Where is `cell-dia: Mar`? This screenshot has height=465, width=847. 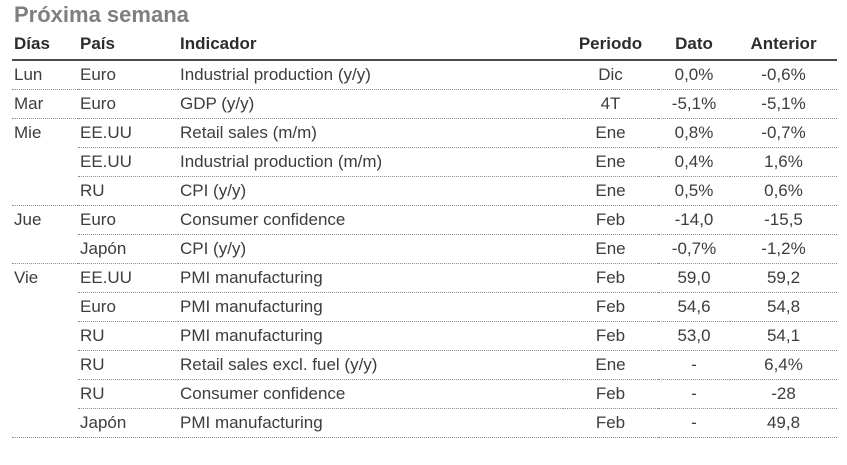 cell-dia: Mar is located at coordinates (45, 104).